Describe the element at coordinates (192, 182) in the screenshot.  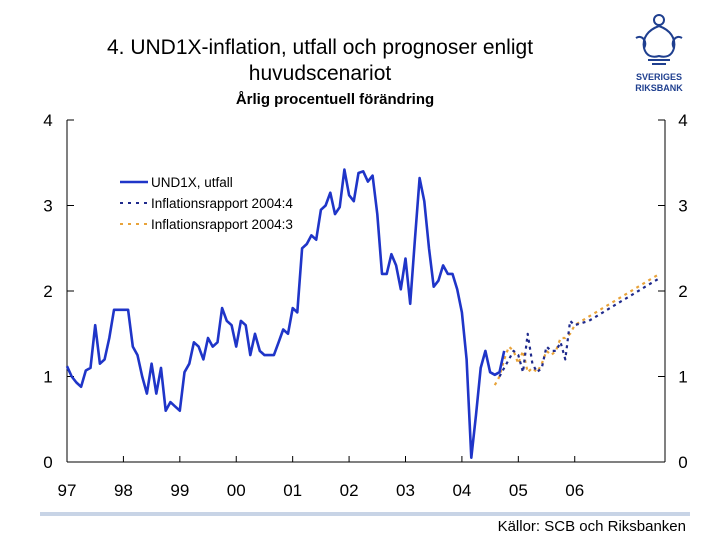
I see `legend-label-1: UND1X, utfall` at that location.